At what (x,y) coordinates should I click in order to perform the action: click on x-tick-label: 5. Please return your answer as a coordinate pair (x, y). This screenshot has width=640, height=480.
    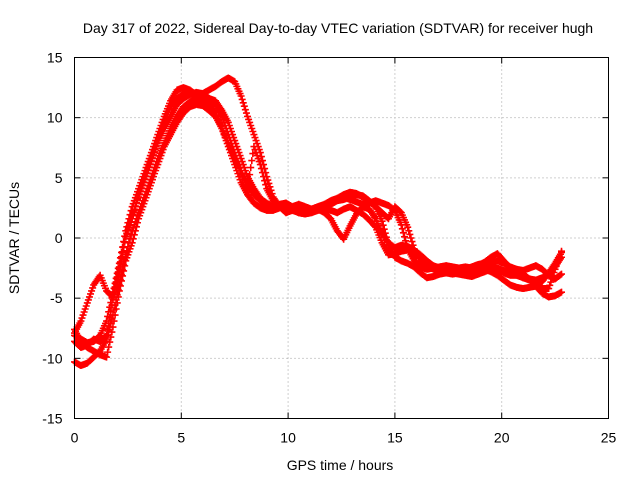
    Looking at the image, I should click on (181, 438).